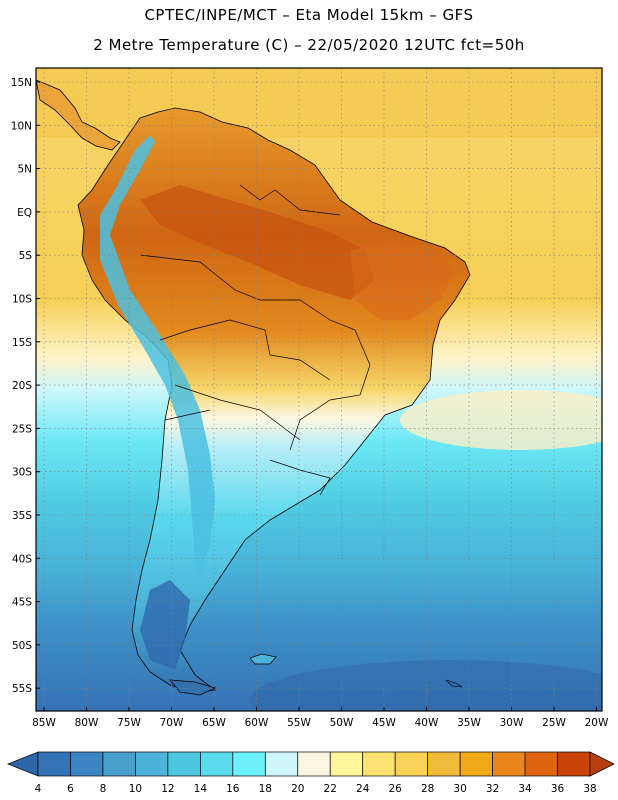 The height and width of the screenshot is (800, 618). I want to click on colorbar-label: 10, so click(135, 789).